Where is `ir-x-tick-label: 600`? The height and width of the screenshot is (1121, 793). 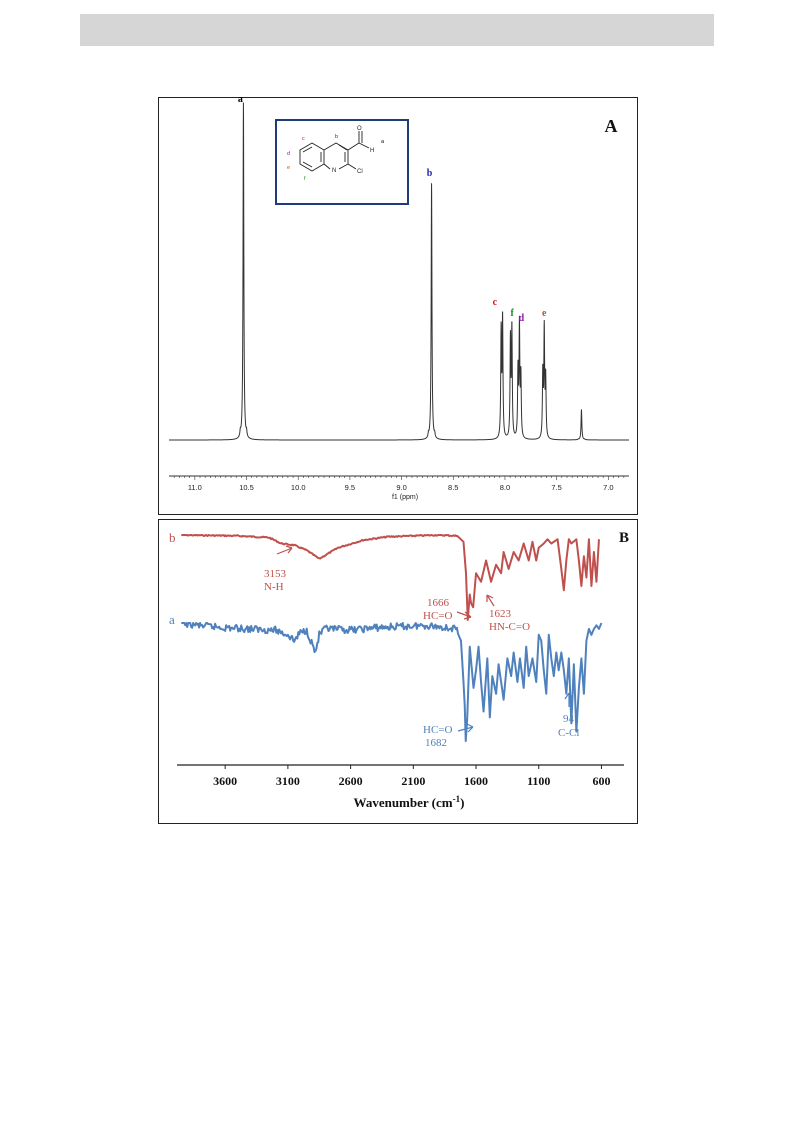 ir-x-tick-label: 600 is located at coordinates (601, 781).